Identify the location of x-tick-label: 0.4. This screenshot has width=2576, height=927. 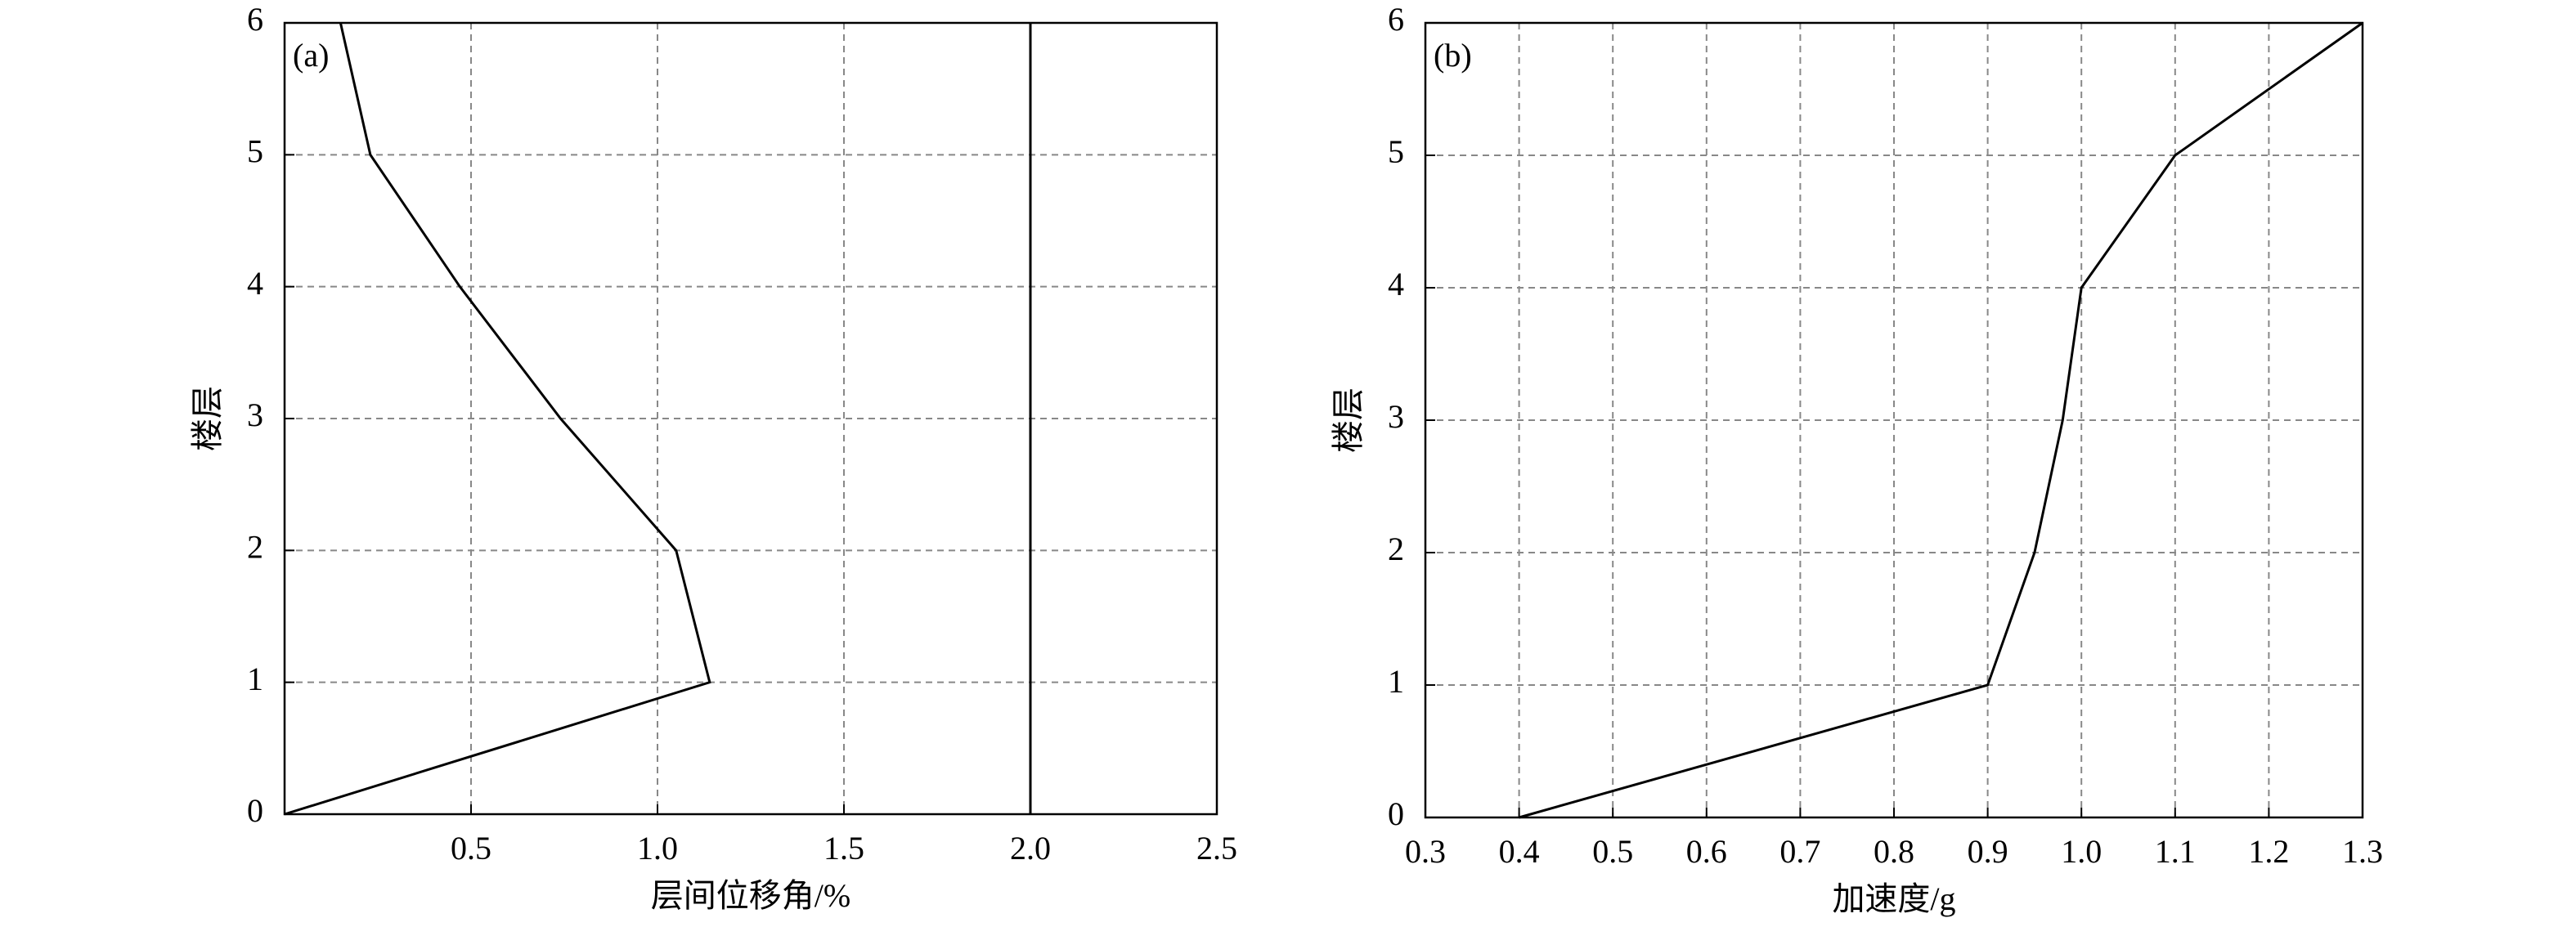
(1519, 851).